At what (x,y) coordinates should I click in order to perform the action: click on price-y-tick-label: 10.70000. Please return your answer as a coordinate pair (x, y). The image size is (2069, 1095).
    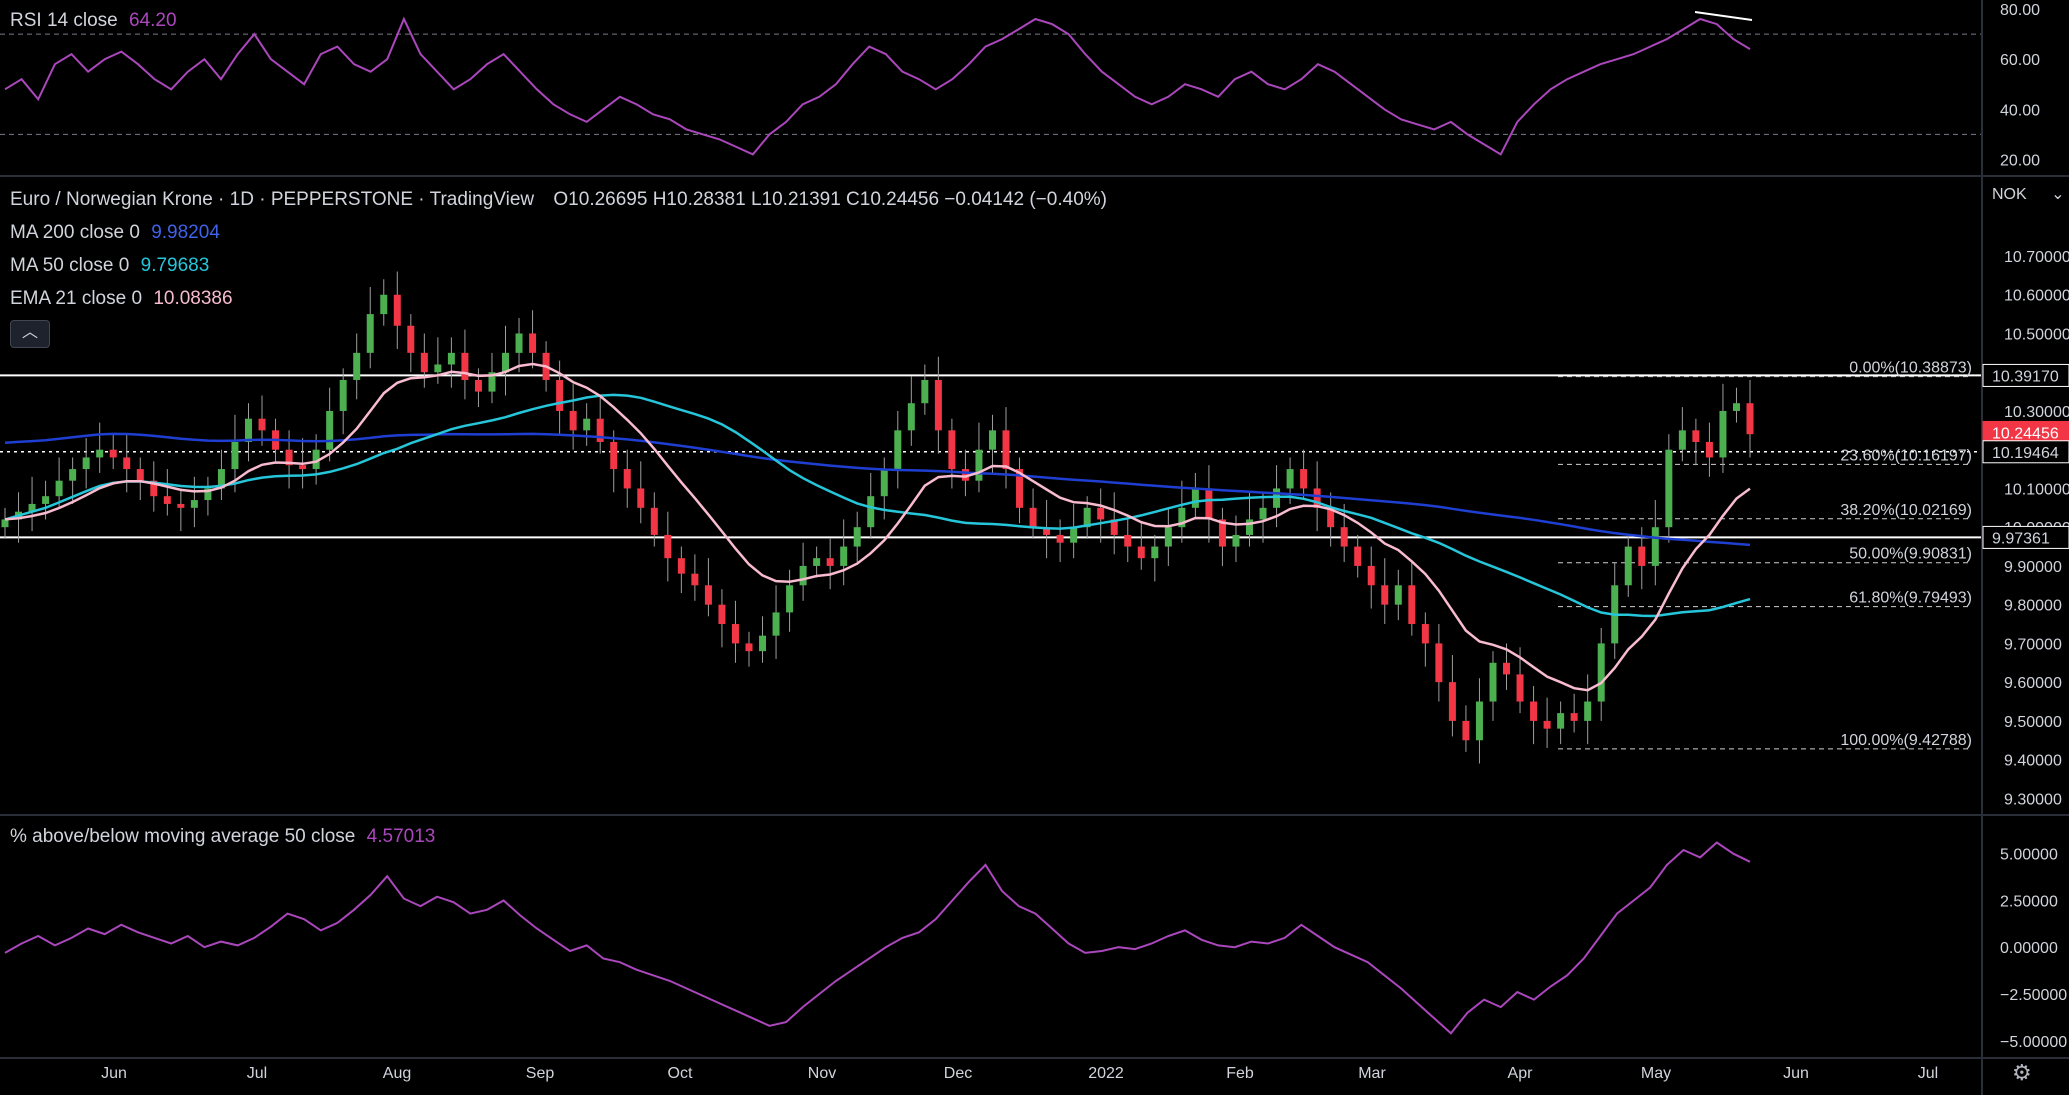
    Looking at the image, I should click on (2036, 257).